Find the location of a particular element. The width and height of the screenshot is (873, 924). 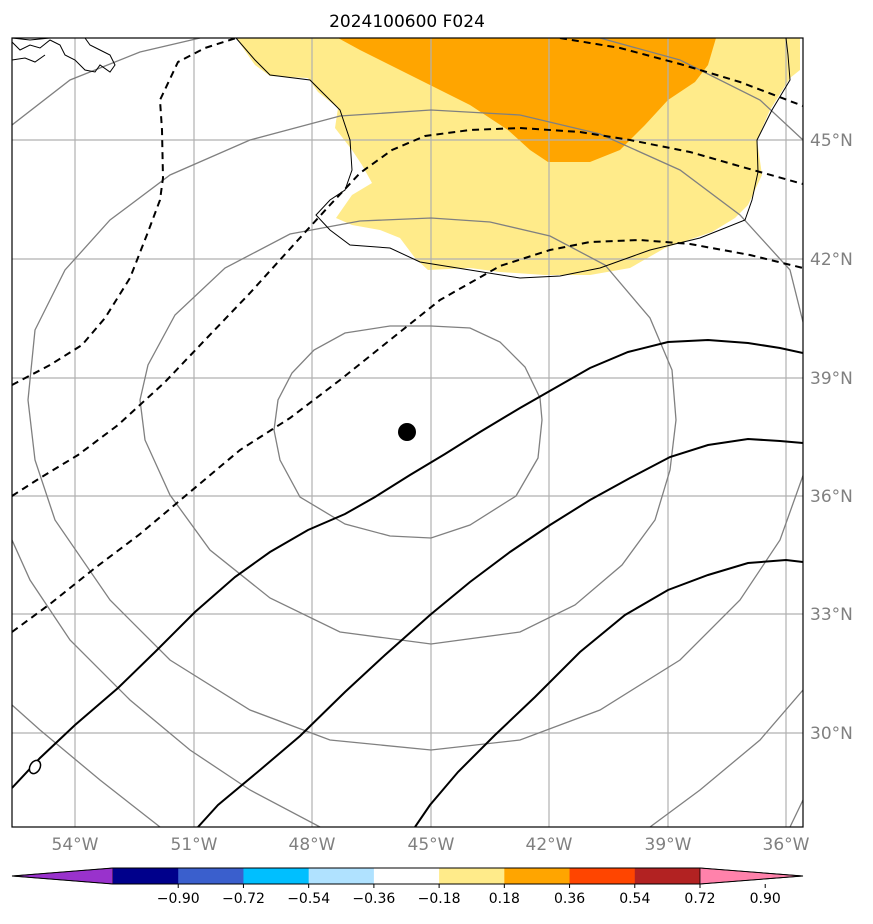

latitude-labels: 45°N 42°N 39°N 36°N 33°N 30°N is located at coordinates (831, 437).